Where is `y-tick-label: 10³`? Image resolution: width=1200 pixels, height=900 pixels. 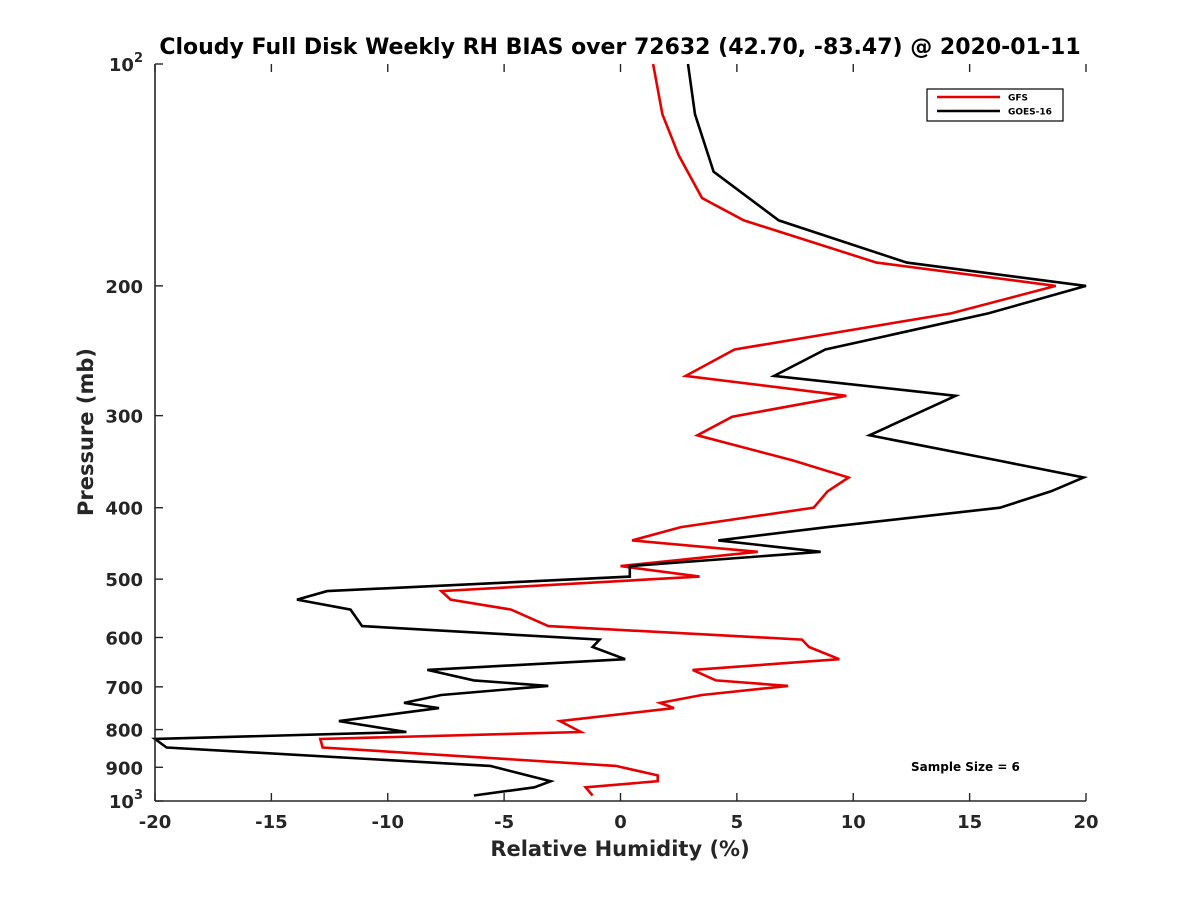
y-tick-label: 10³ is located at coordinates (126, 800).